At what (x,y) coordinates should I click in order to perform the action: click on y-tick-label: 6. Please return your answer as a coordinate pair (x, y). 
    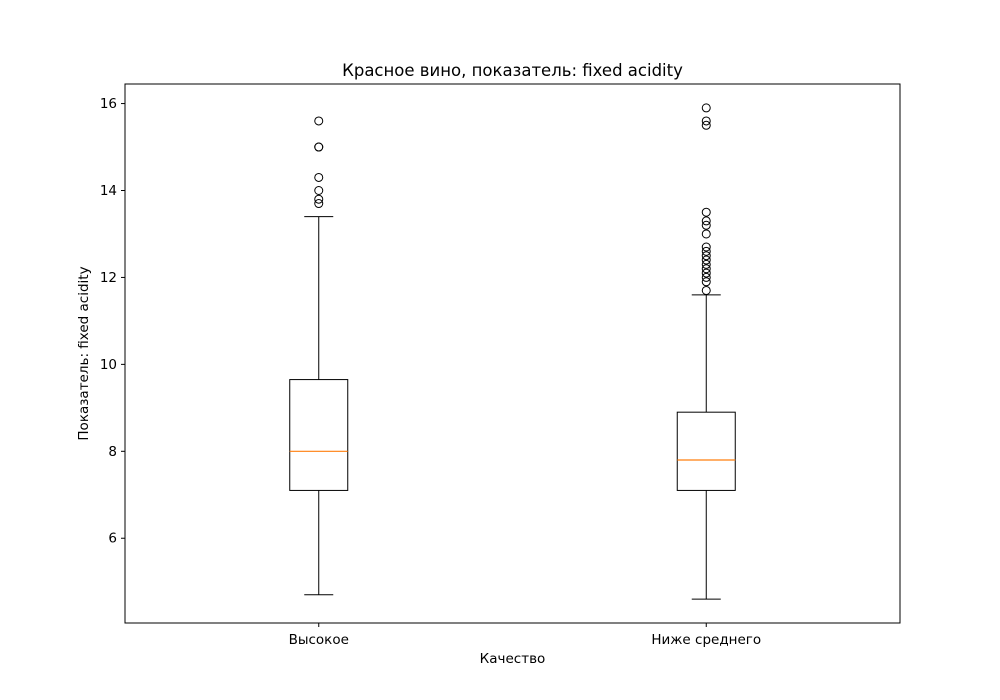
    Looking at the image, I should click on (112, 539).